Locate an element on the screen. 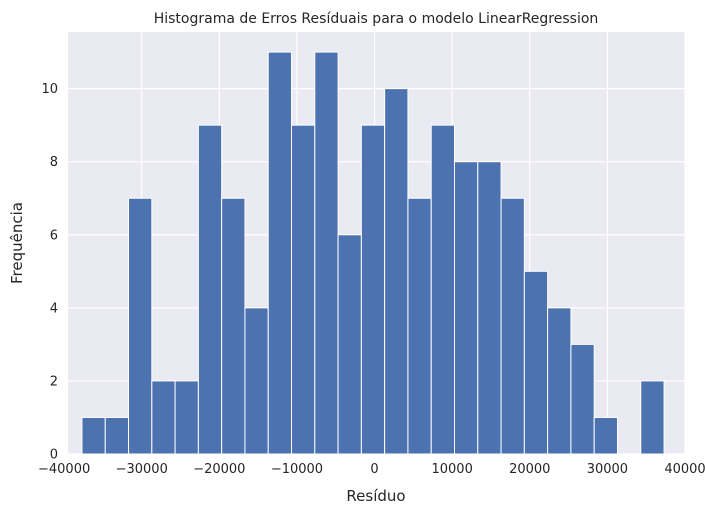  x-tick-label: 30000 is located at coordinates (607, 469).